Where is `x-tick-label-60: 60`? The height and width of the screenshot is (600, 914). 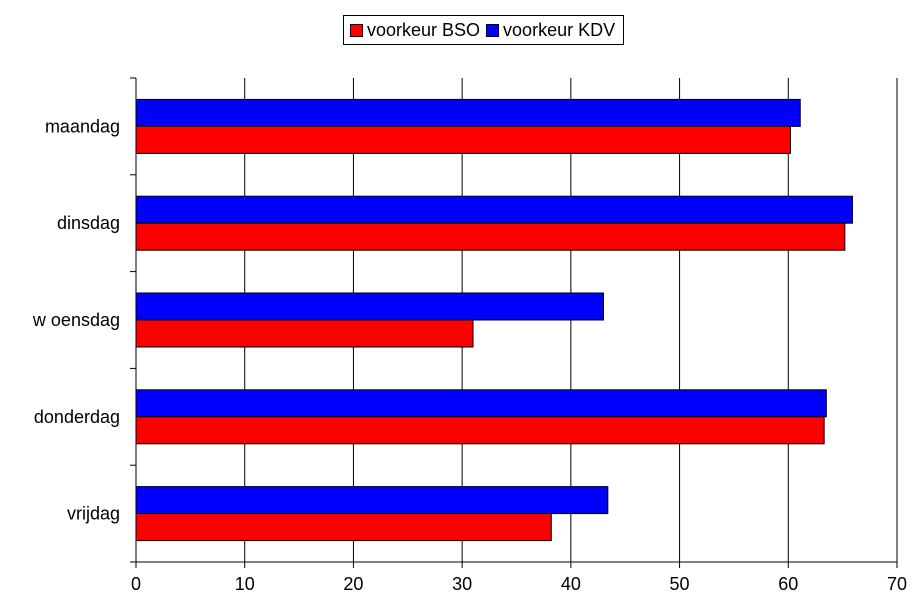 x-tick-label-60: 60 is located at coordinates (788, 584).